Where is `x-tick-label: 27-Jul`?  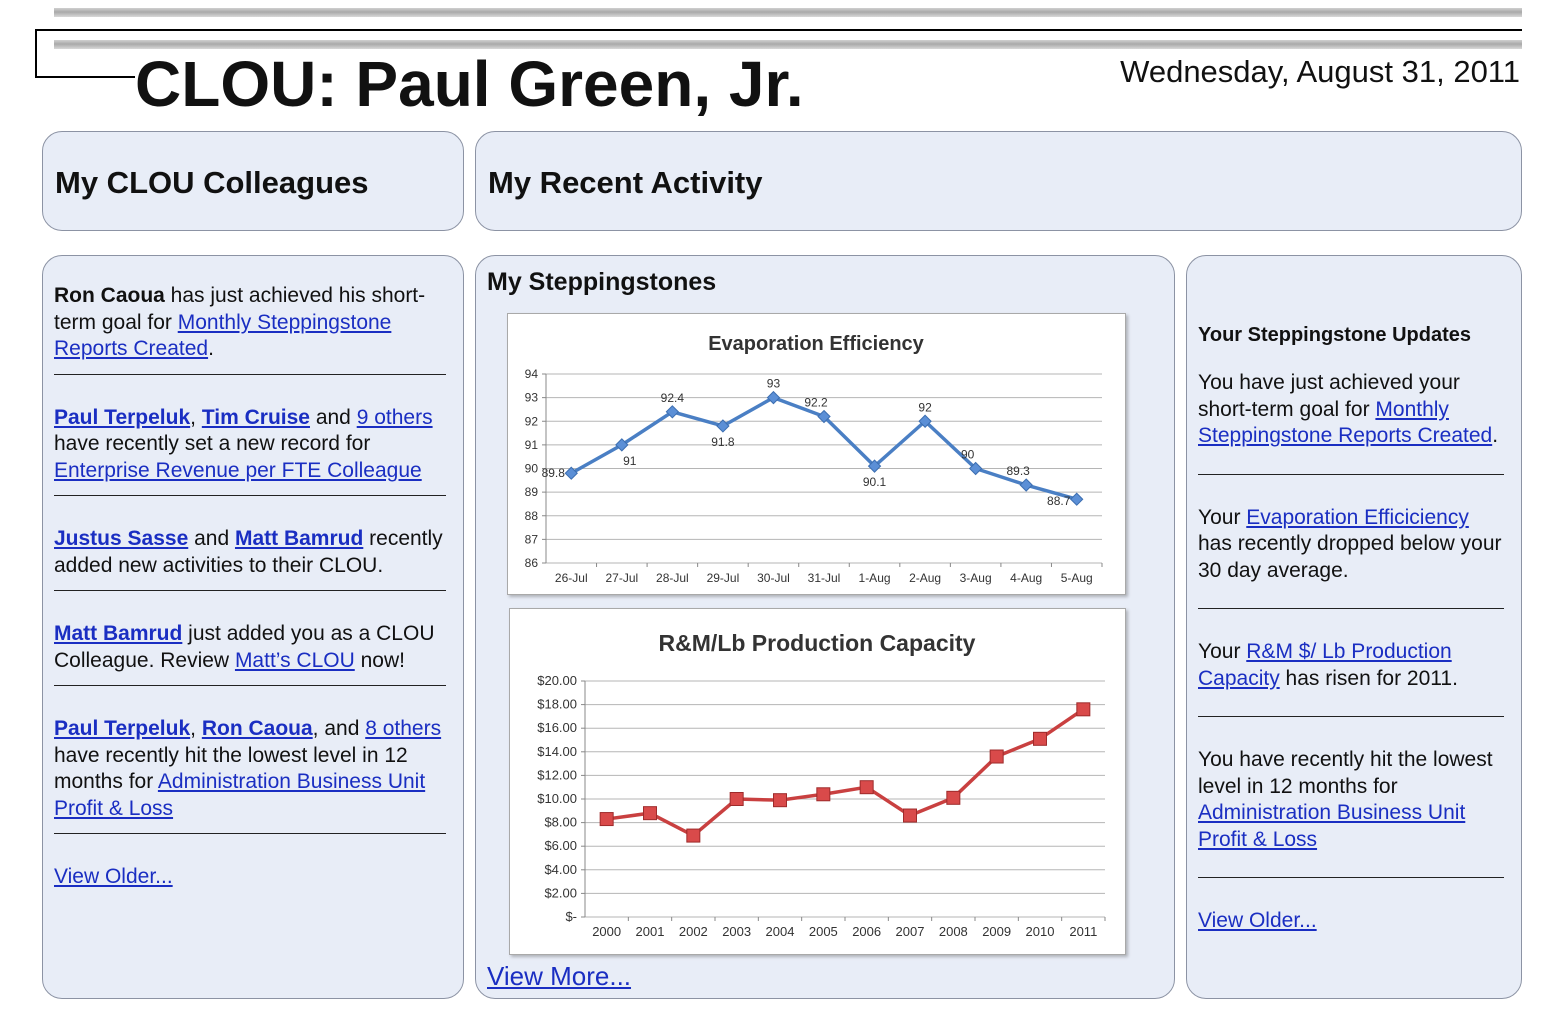 x-tick-label: 27-Jul is located at coordinates (621, 578).